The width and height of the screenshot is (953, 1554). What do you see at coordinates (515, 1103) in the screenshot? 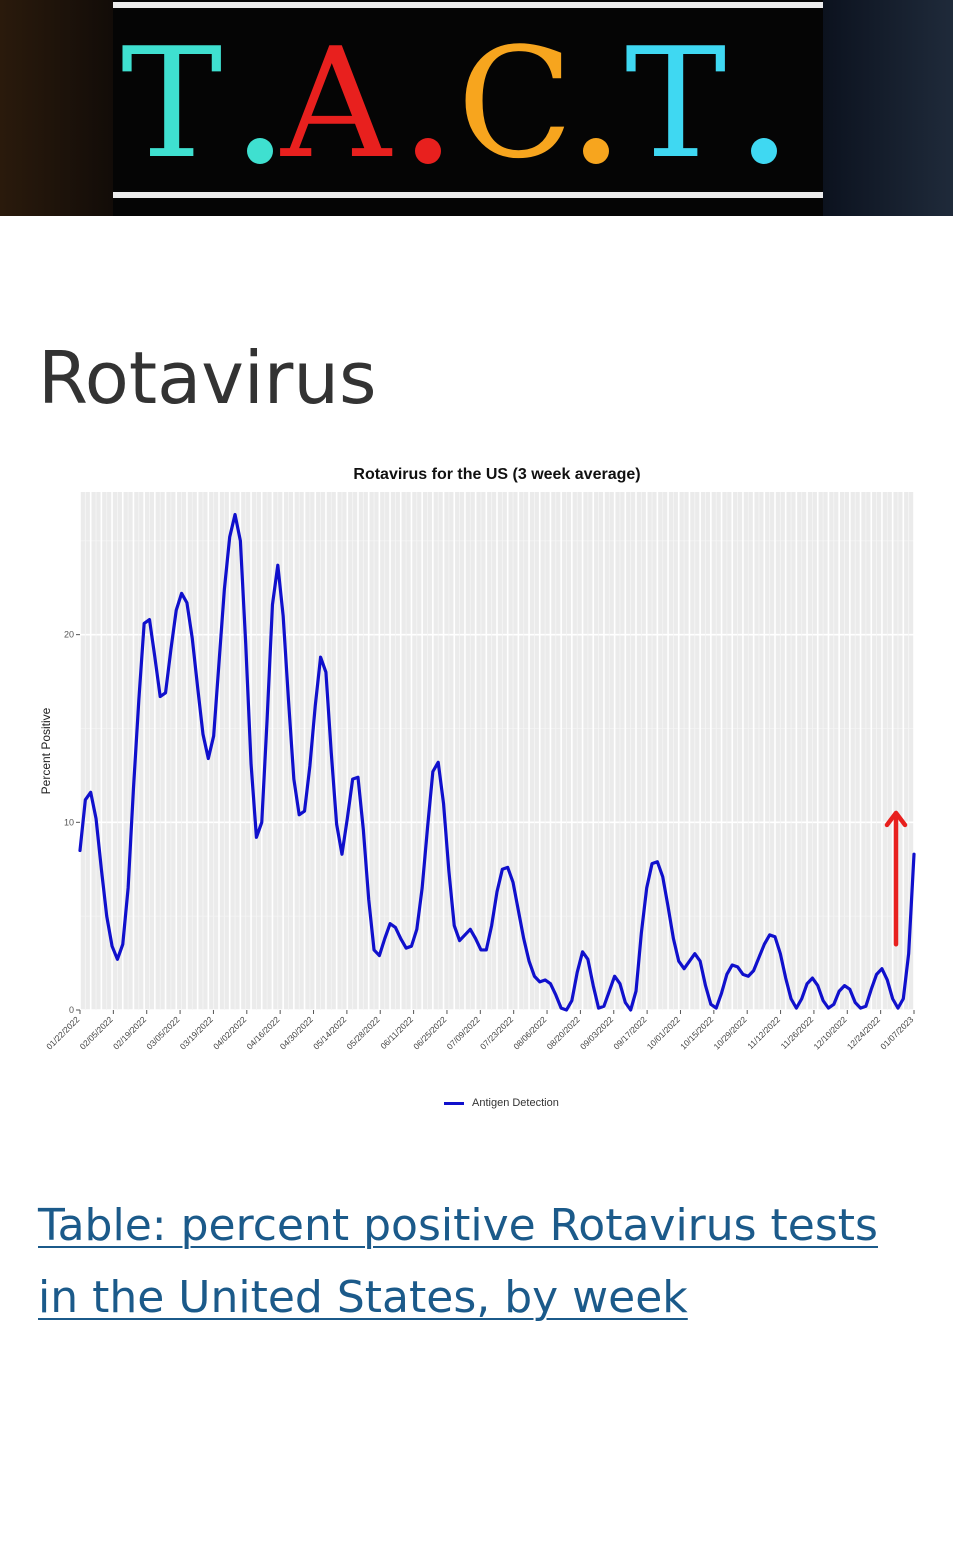
I see `legend-label: Antigen Detection` at bounding box center [515, 1103].